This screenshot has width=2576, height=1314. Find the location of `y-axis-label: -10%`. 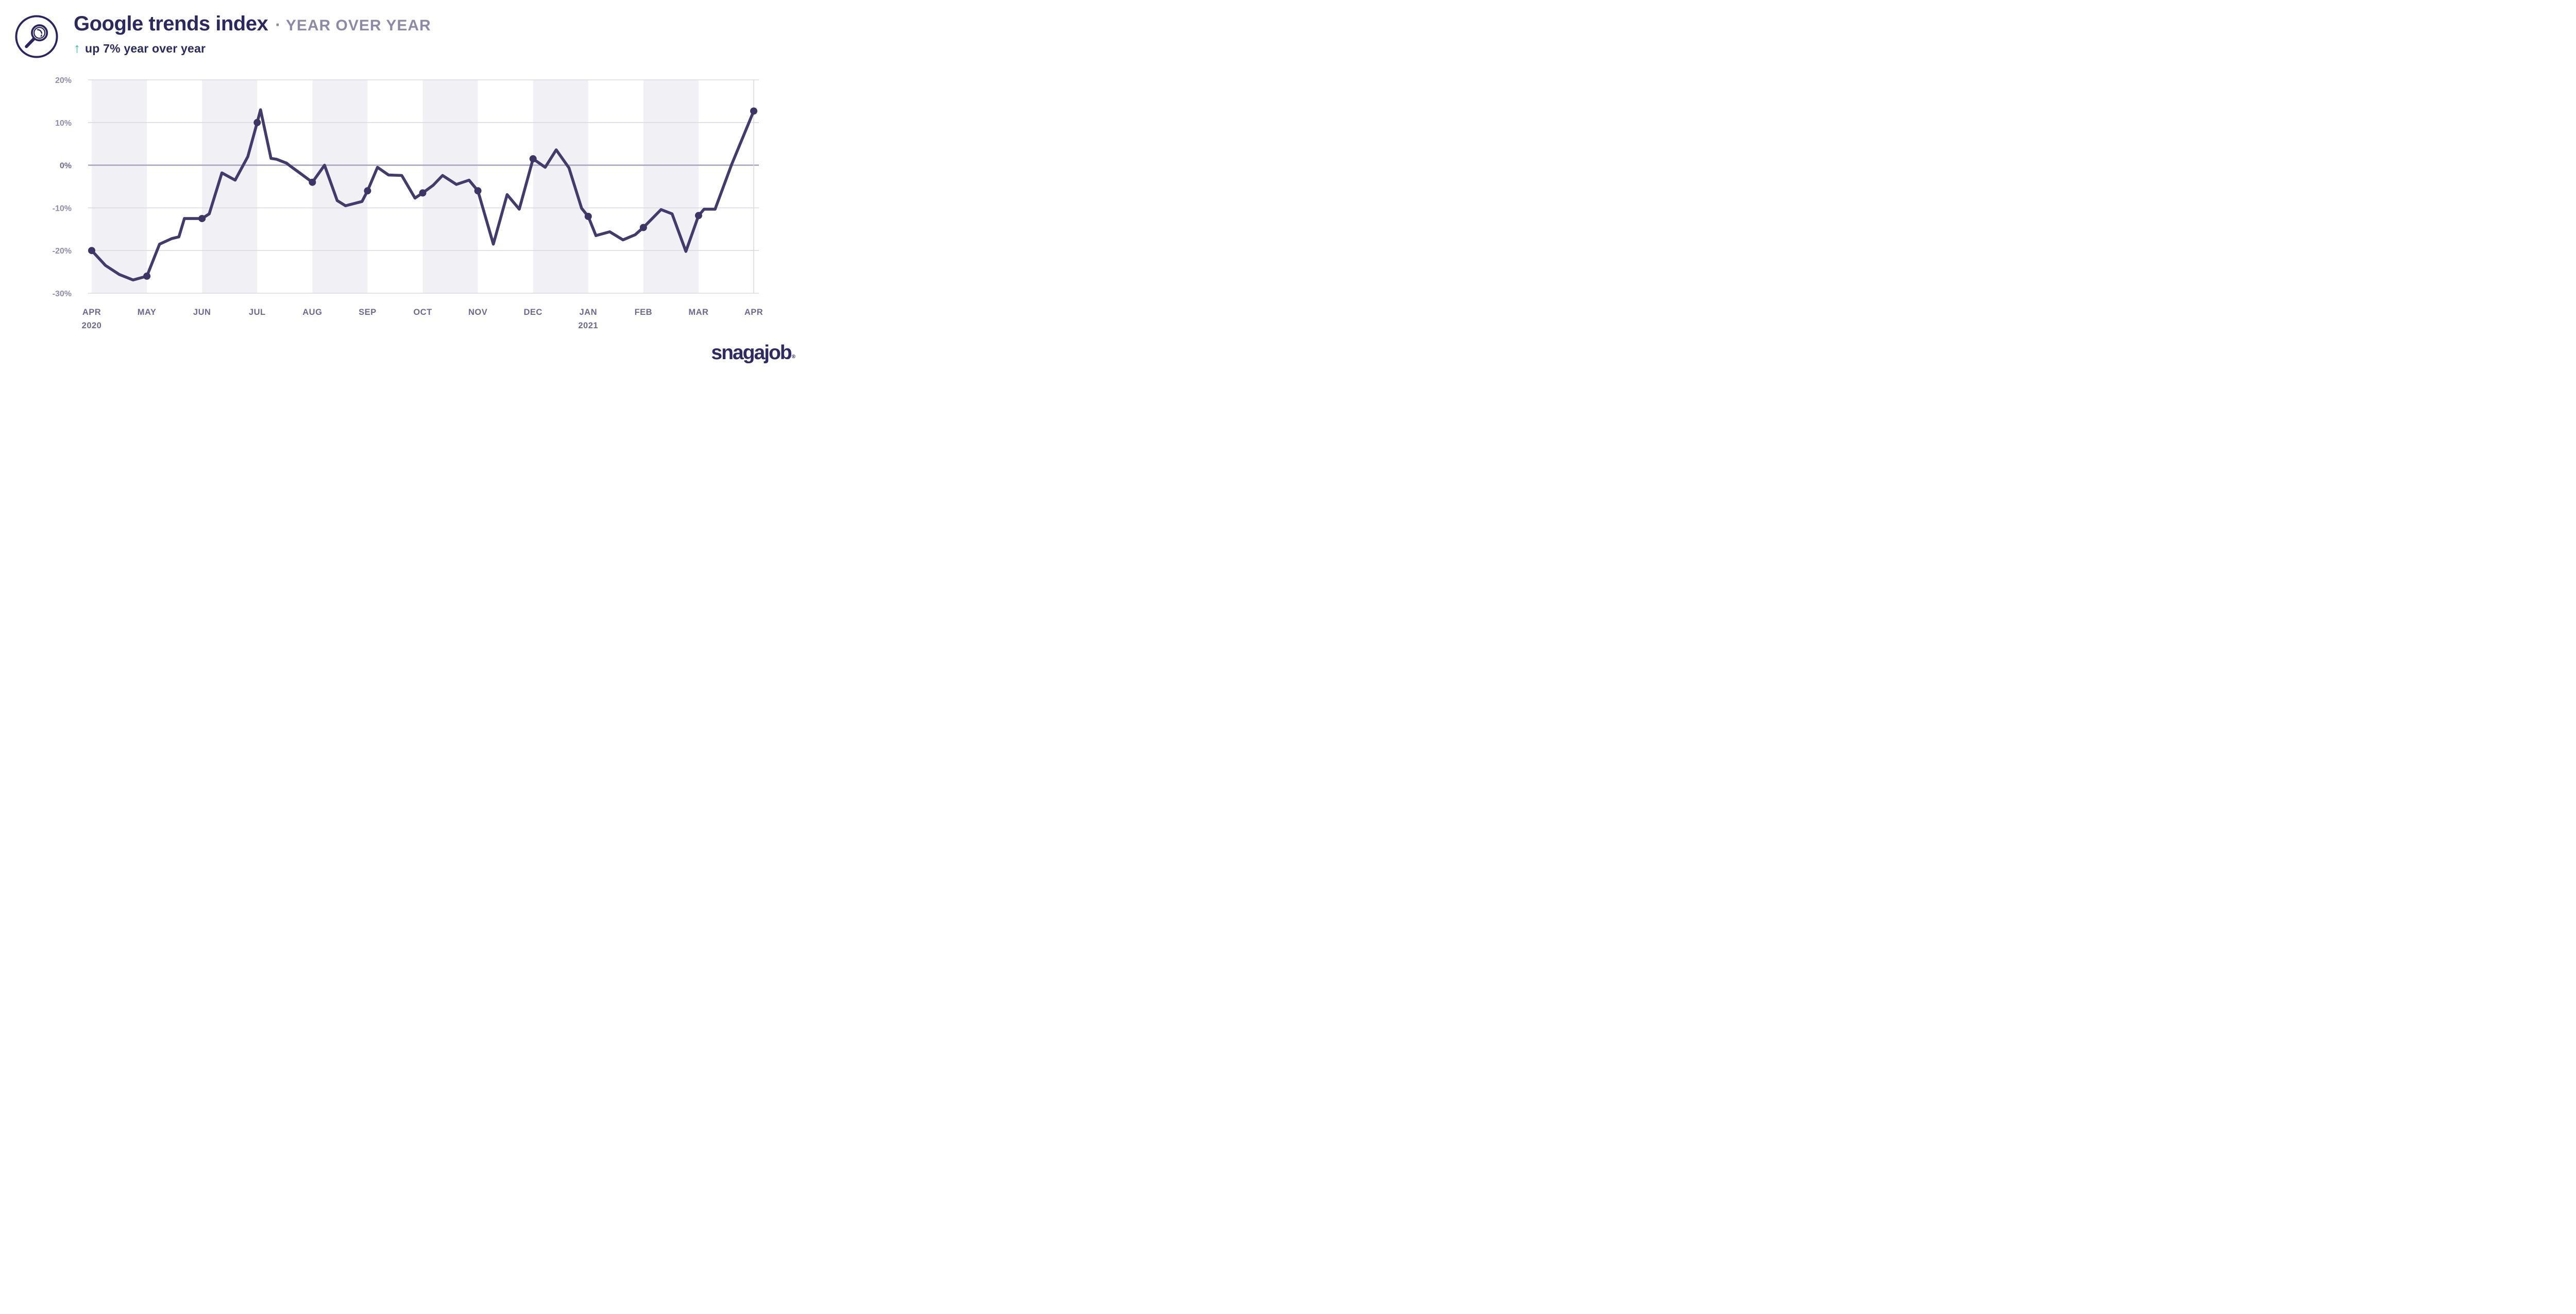

y-axis-label: -10% is located at coordinates (62, 208).